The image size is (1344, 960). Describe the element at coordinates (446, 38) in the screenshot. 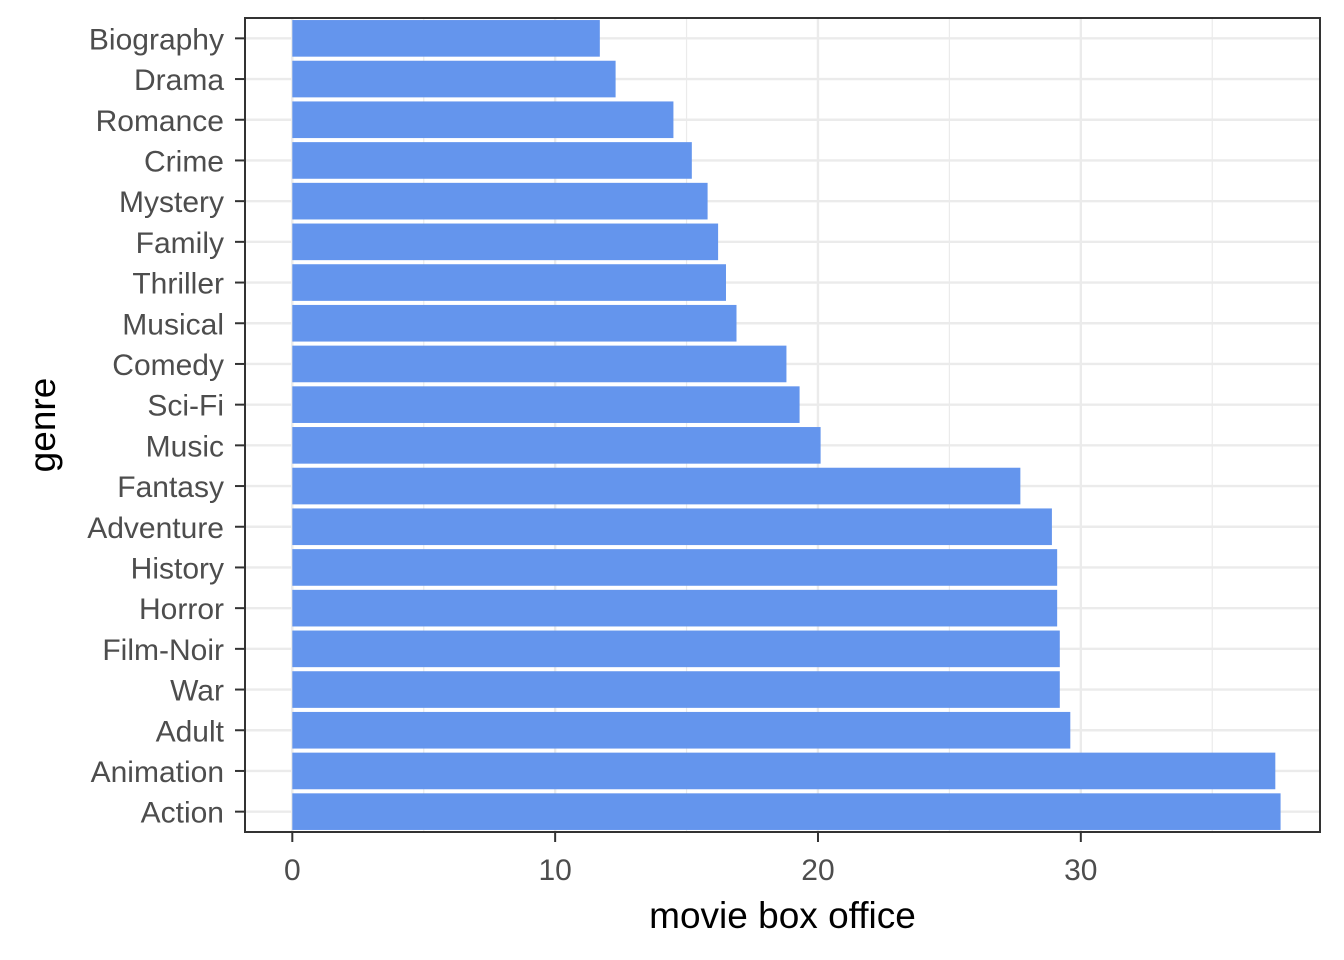

I see `bar-biography` at that location.